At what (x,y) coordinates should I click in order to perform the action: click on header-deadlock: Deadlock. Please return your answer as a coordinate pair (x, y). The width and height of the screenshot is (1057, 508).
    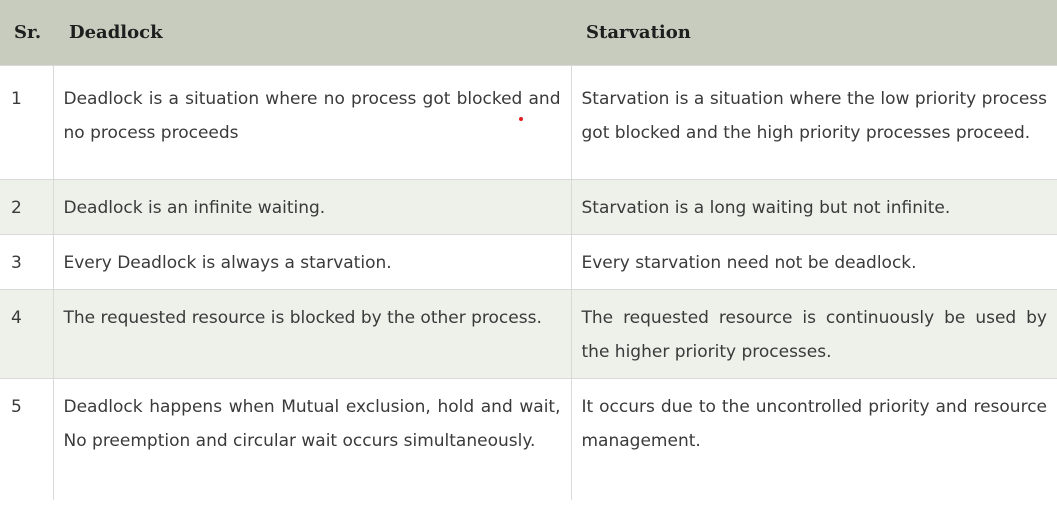
    Looking at the image, I should click on (116, 32).